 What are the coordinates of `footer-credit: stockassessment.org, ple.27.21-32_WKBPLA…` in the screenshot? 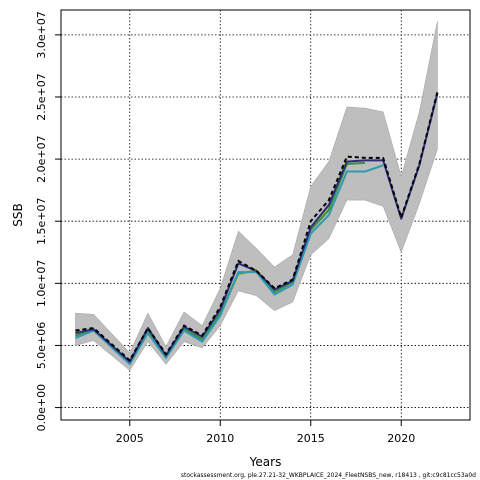 It's located at (328, 475).